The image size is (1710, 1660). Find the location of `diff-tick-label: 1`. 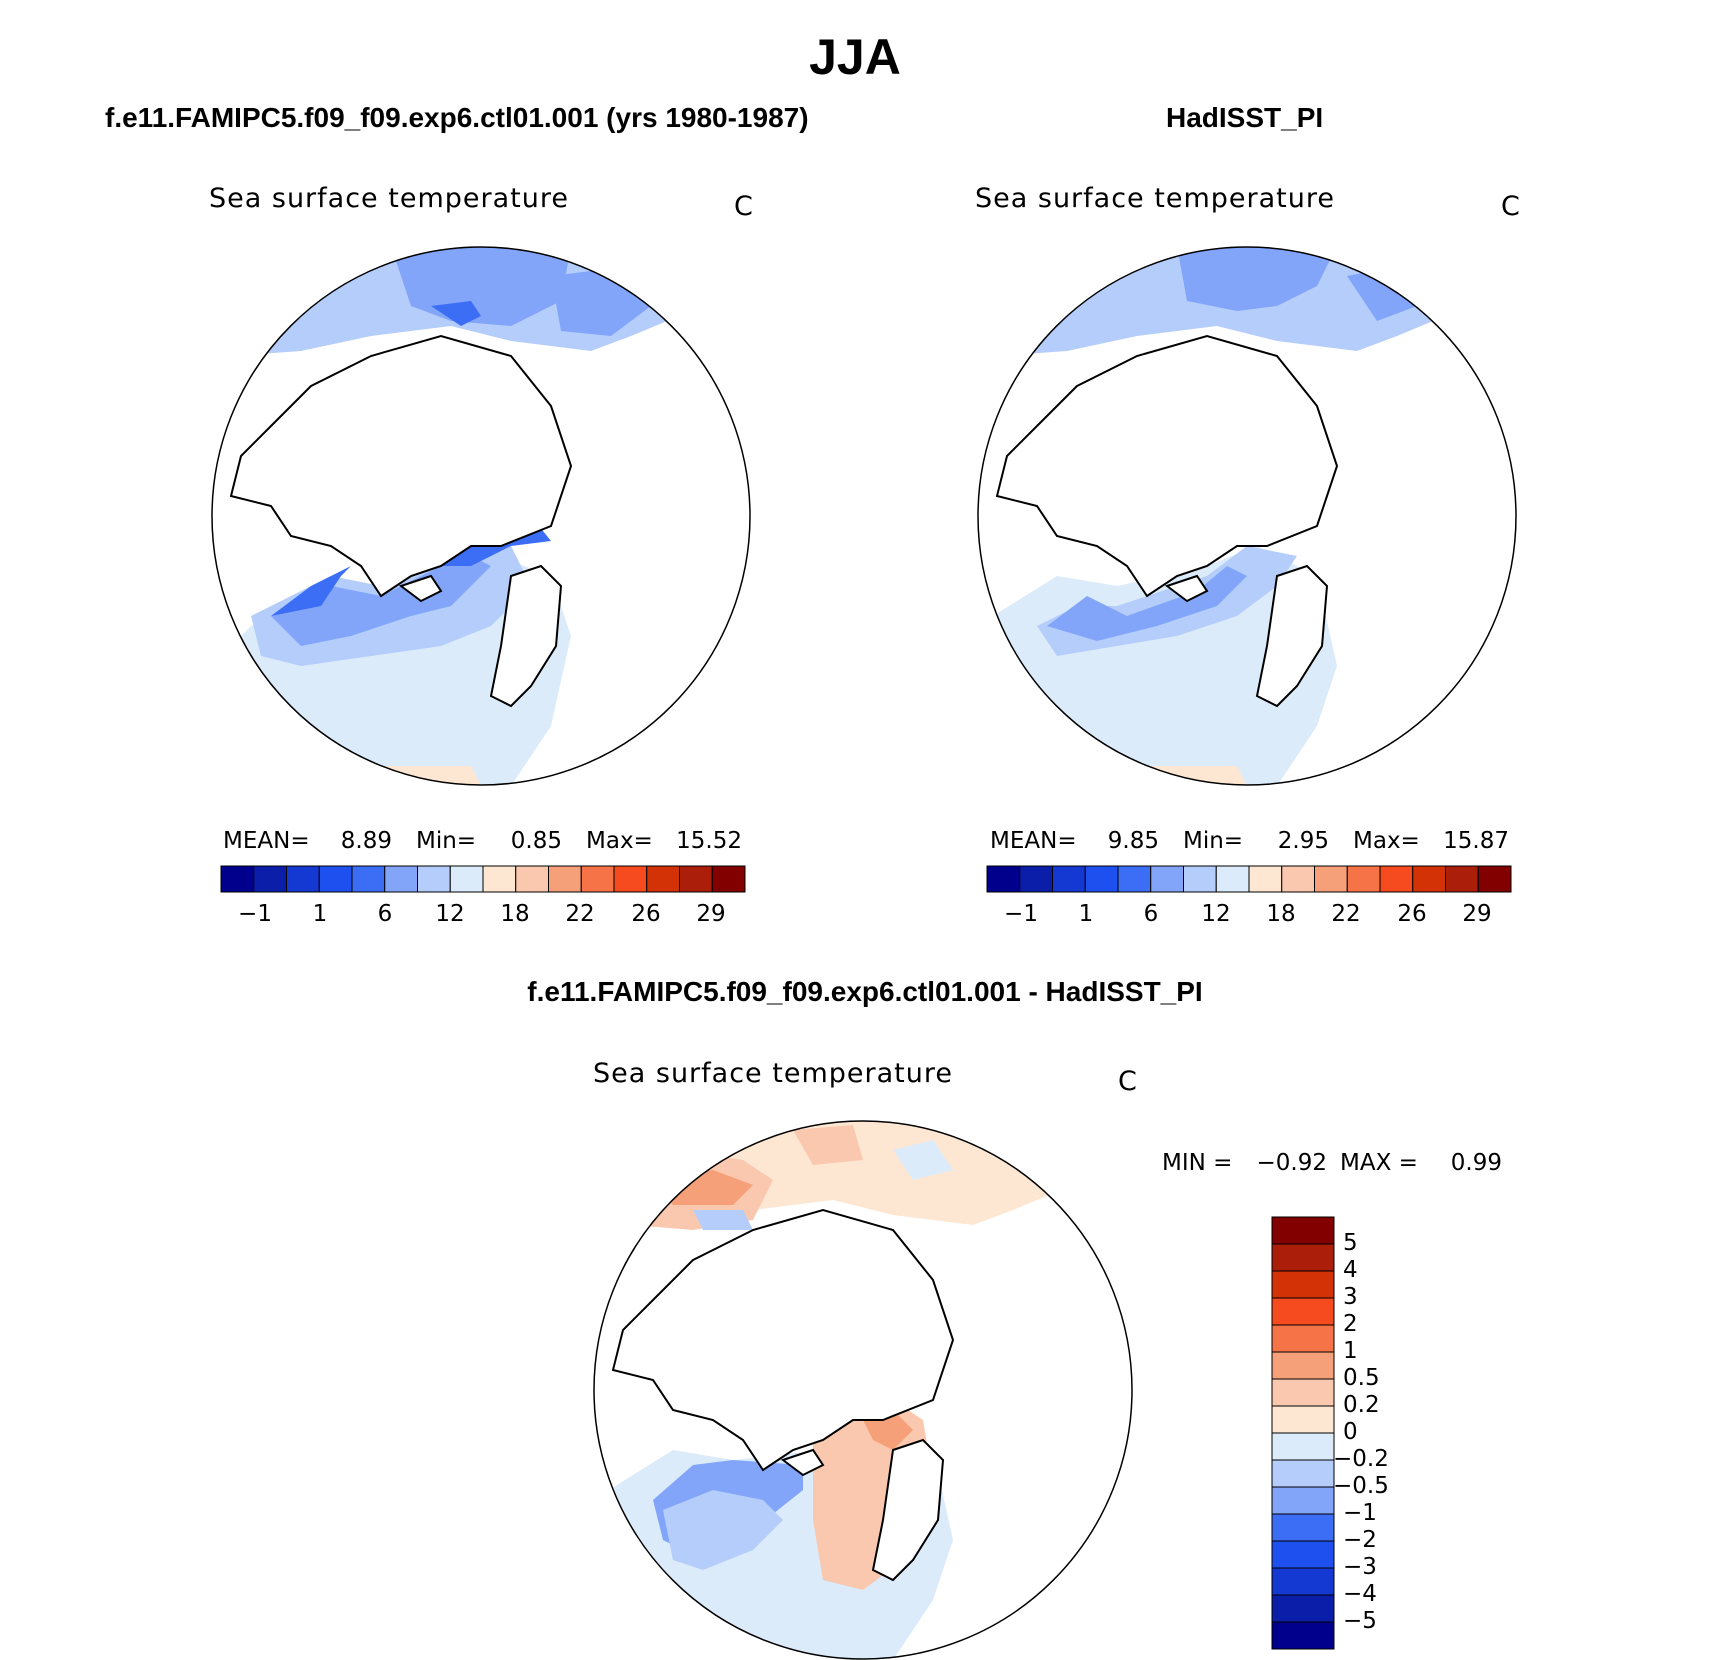

diff-tick-label: 1 is located at coordinates (1350, 1351).